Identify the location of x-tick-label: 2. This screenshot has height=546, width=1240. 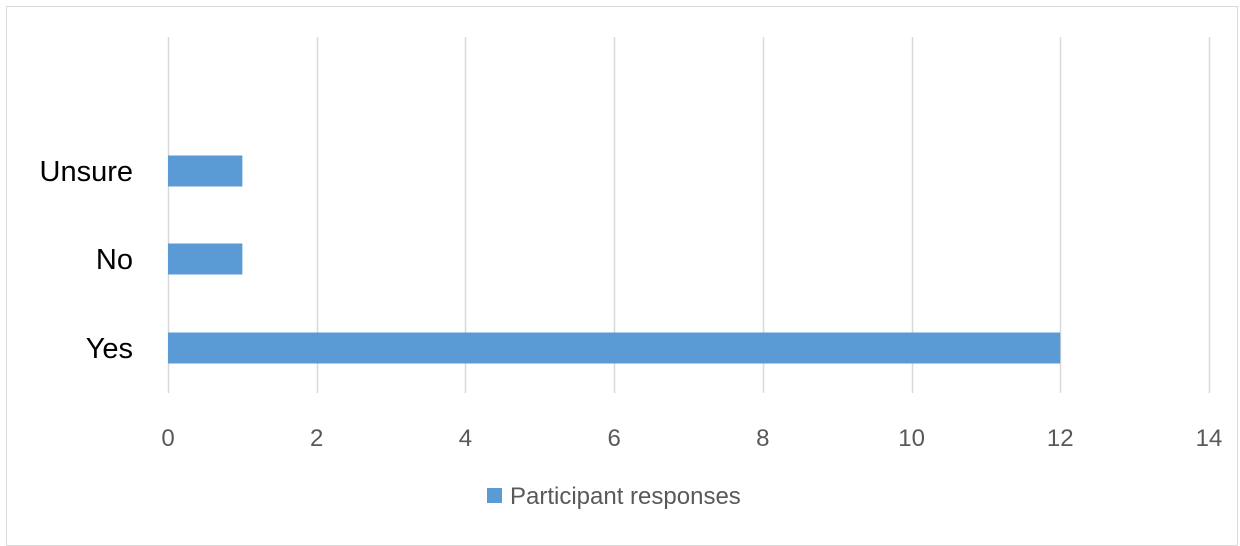
(316, 438).